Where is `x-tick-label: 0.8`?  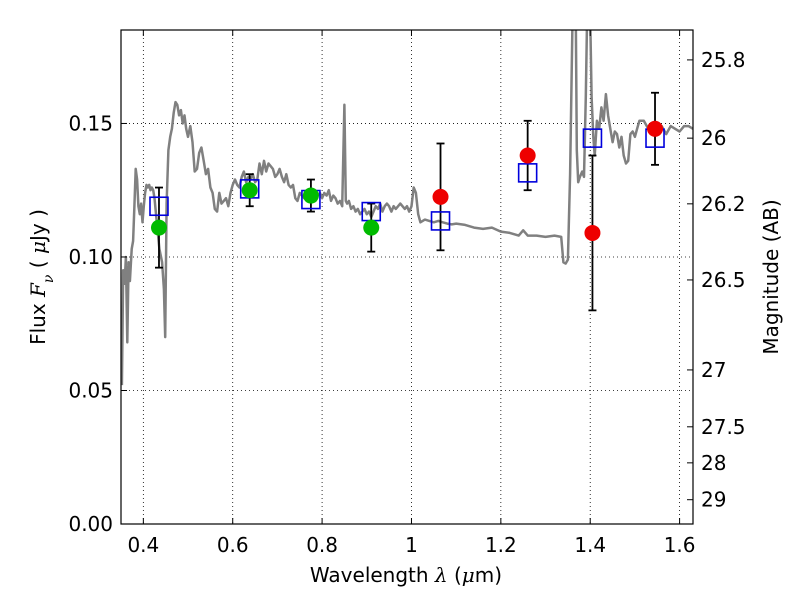 x-tick-label: 0.8 is located at coordinates (322, 545).